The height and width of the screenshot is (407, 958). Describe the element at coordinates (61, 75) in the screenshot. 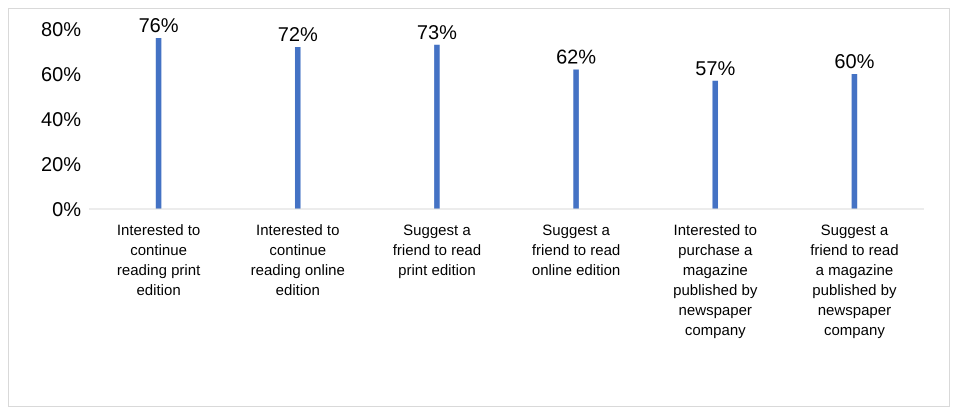

I see `y-tick-label: 60%` at that location.